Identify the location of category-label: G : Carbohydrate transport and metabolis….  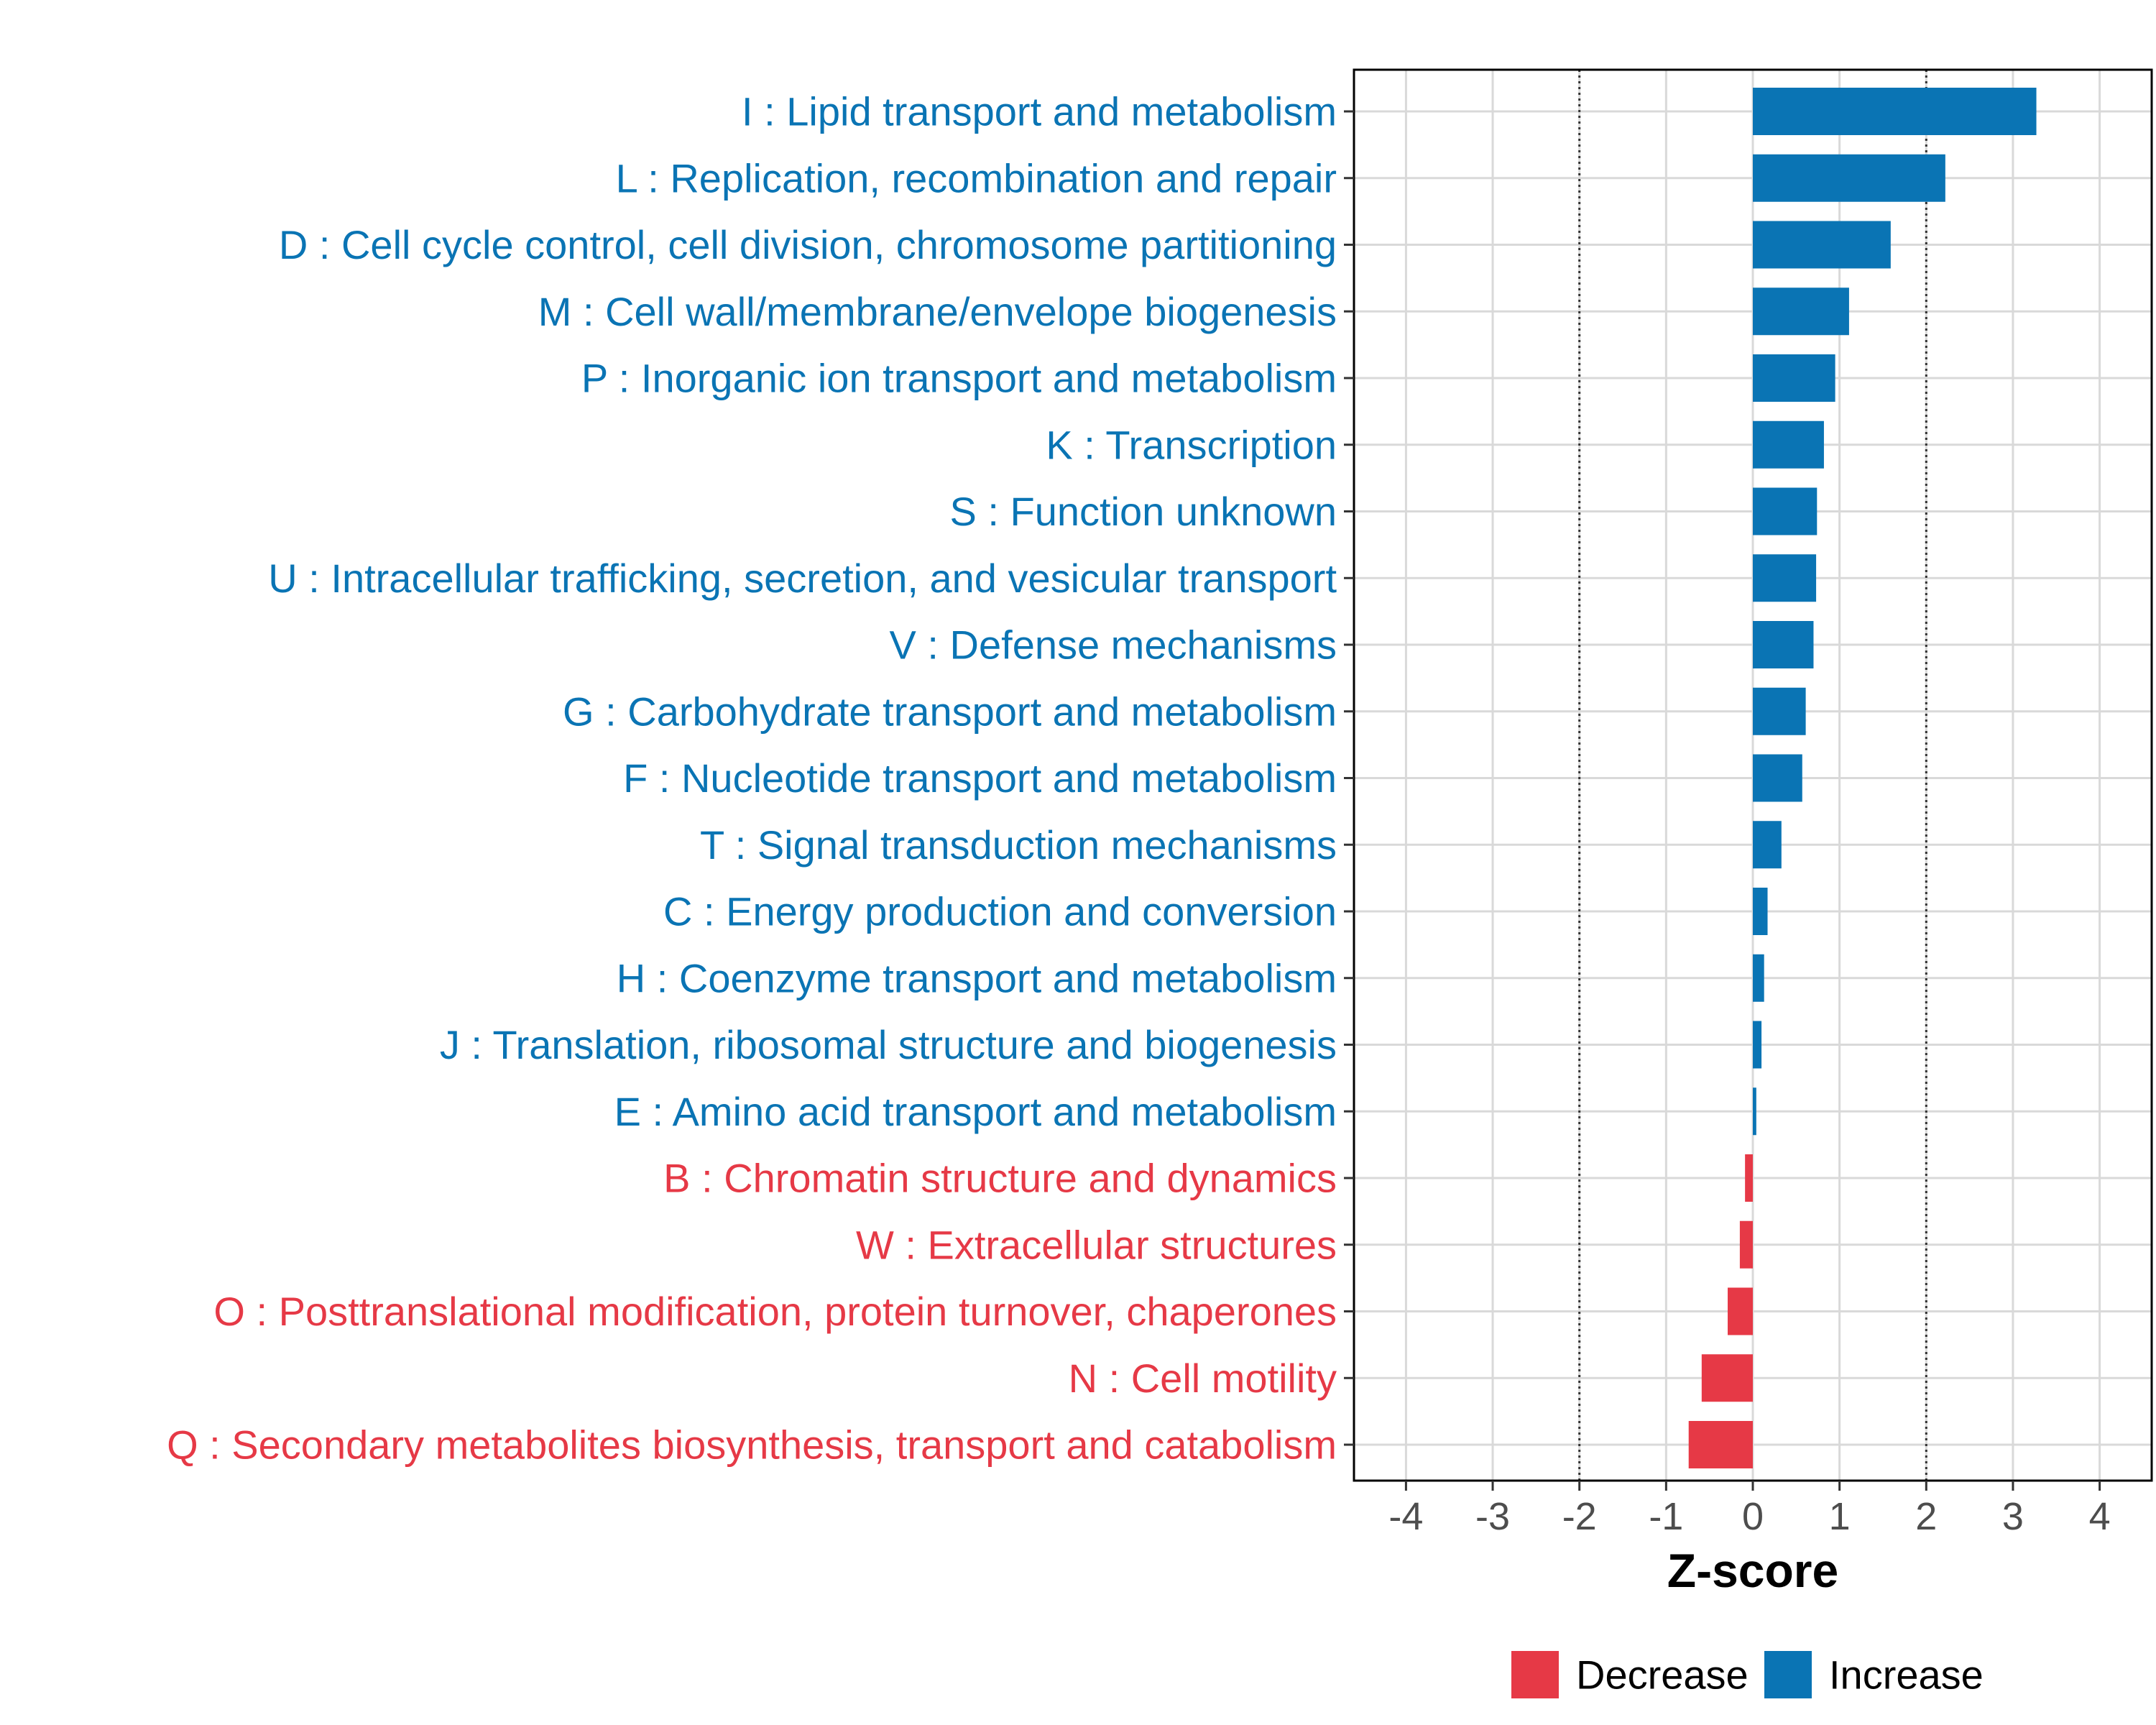
(950, 711).